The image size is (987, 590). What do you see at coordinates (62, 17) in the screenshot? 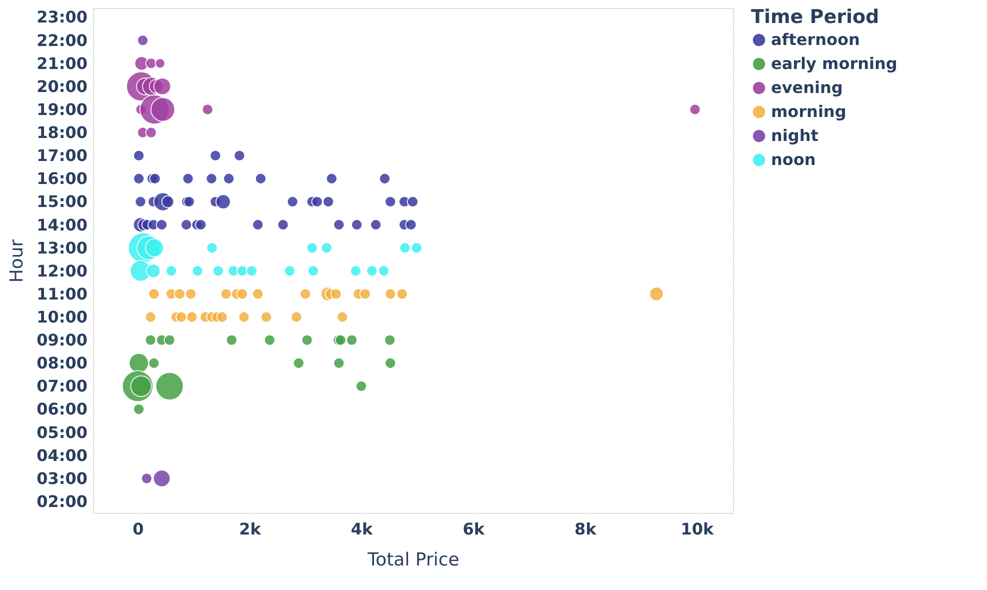
I see `y-tick-label: 23:00` at bounding box center [62, 17].